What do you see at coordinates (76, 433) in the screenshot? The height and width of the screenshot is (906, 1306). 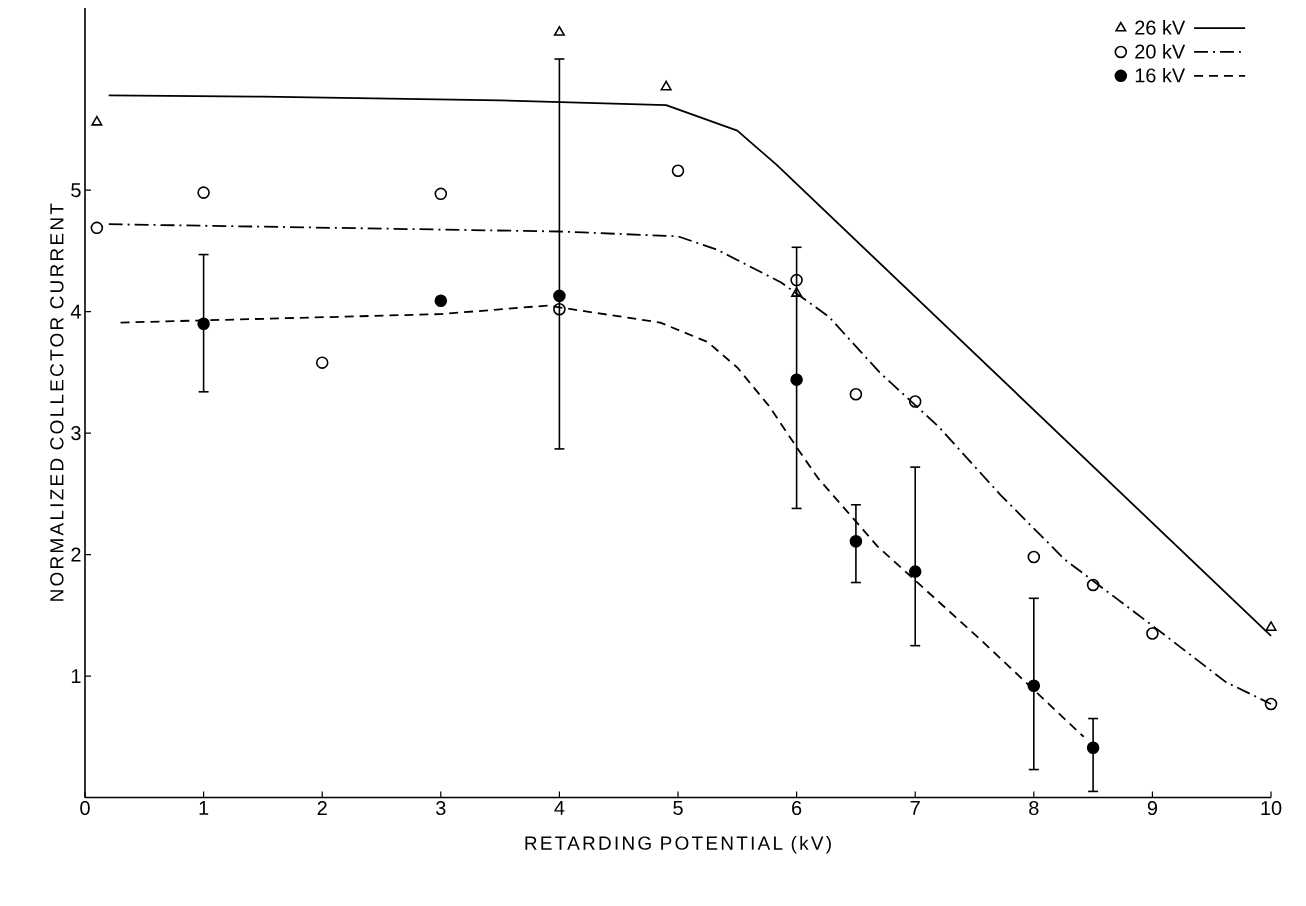 I see `y-tick-label: 3` at bounding box center [76, 433].